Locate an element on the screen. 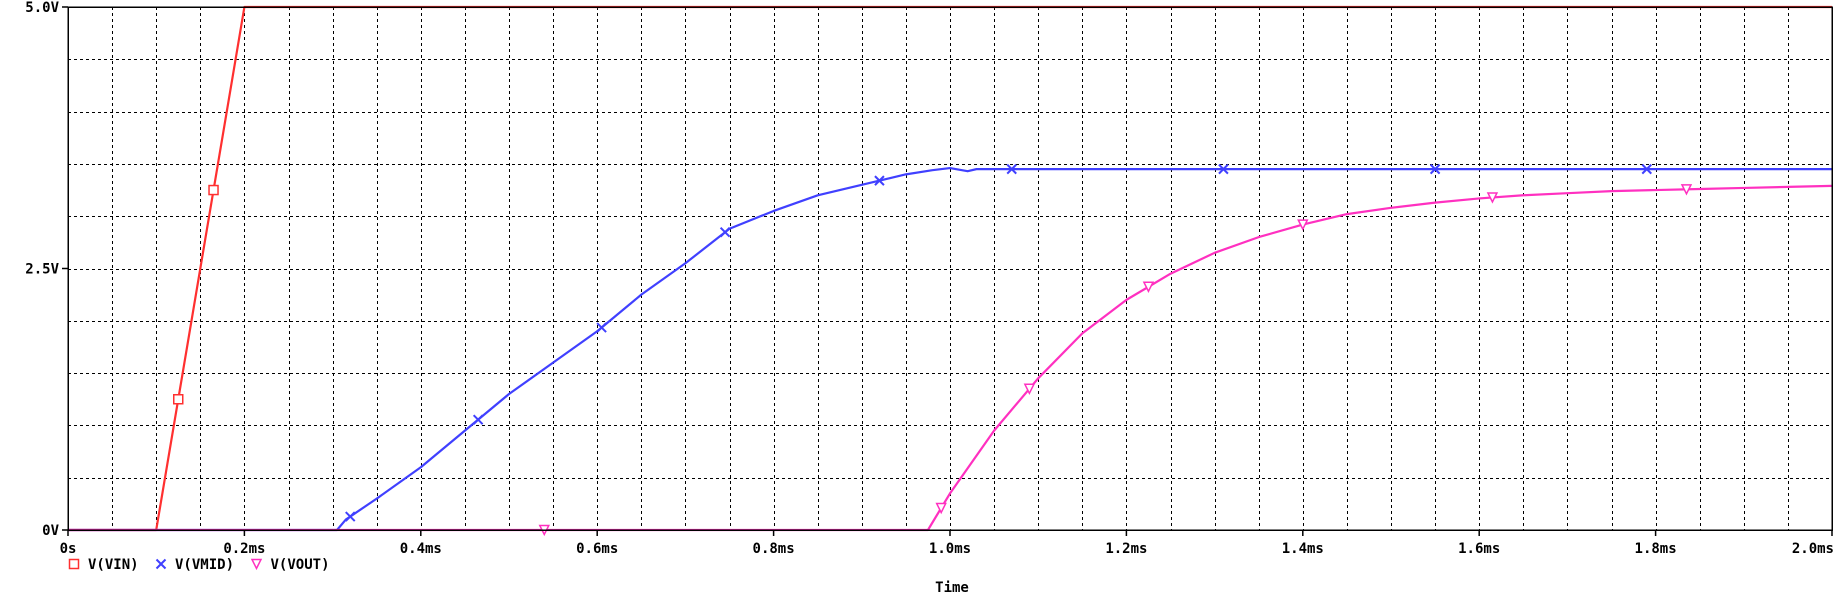  y-tick-label: 2.5V is located at coordinates (42, 270).